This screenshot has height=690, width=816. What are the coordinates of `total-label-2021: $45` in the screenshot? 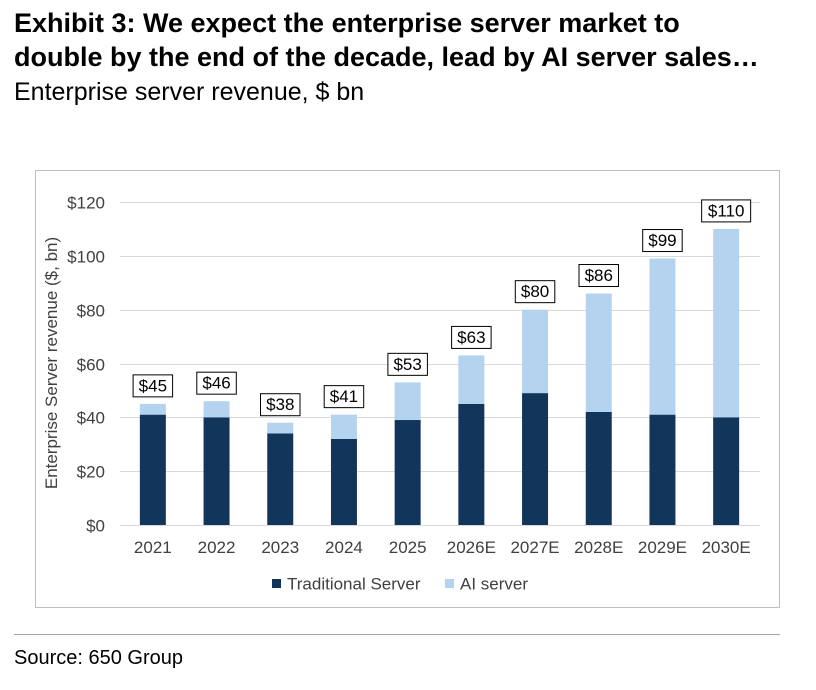 It's located at (153, 385).